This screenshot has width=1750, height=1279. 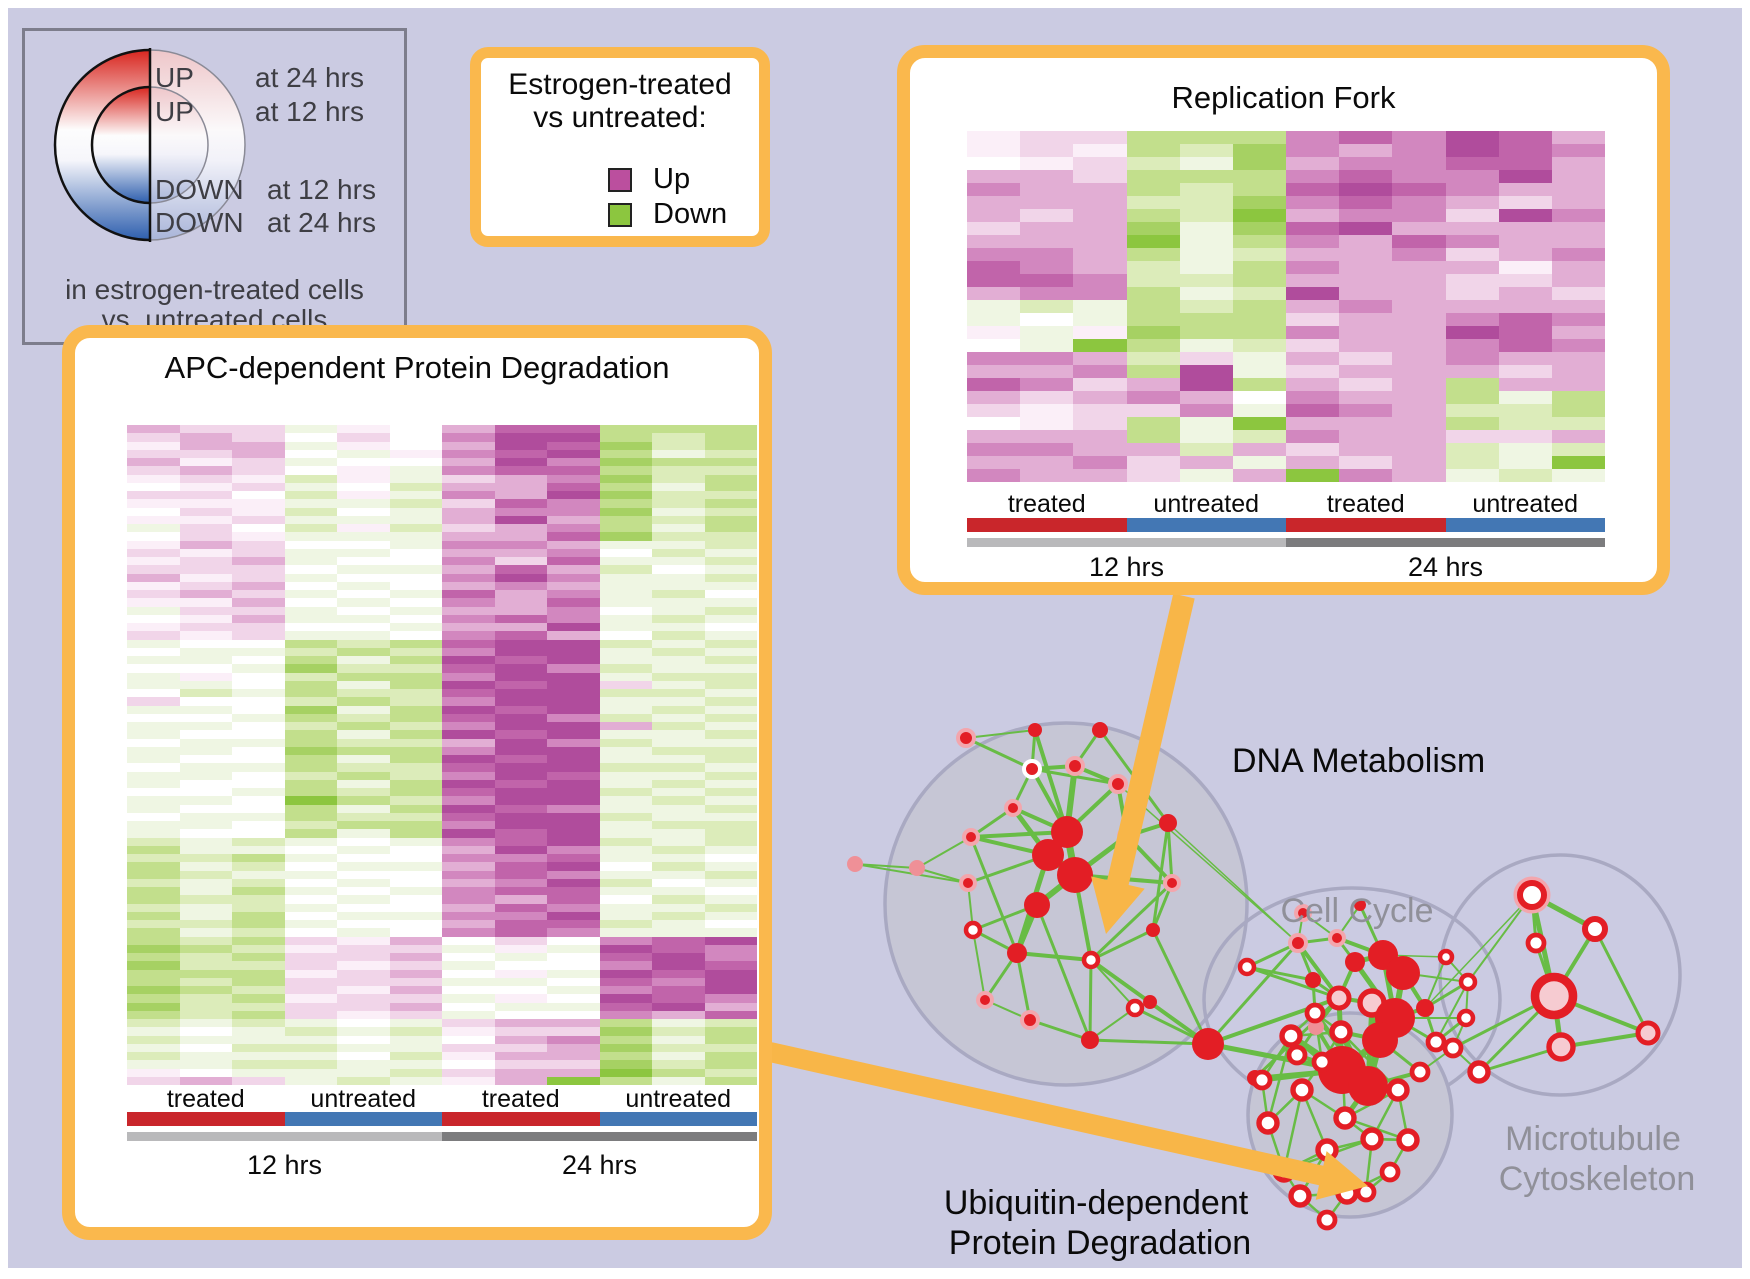 I want to click on connector-arrow, so click(x=1143, y=763).